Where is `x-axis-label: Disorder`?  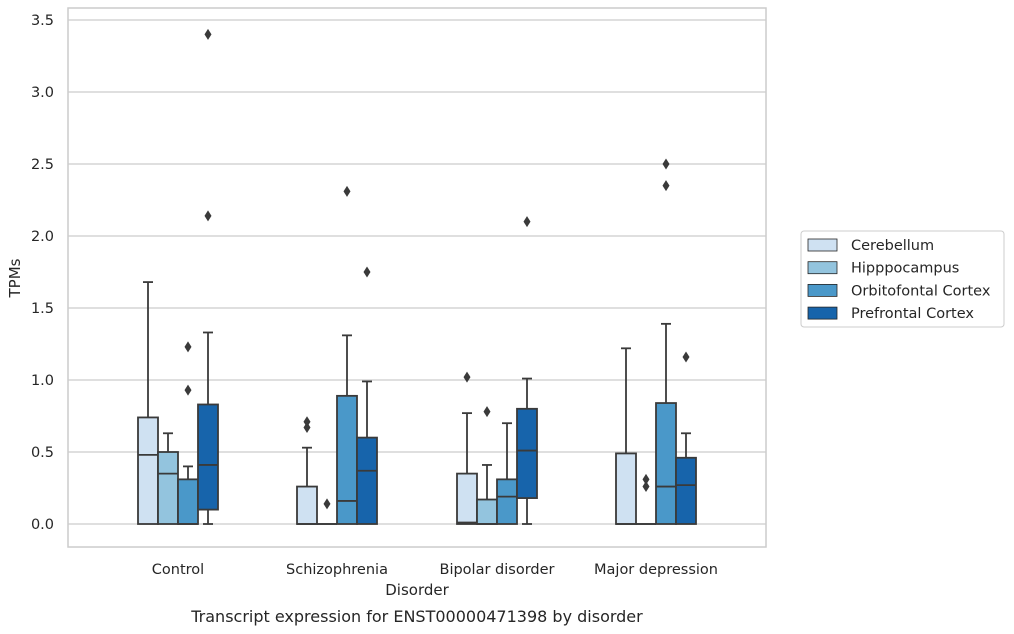
x-axis-label: Disorder is located at coordinates (417, 590).